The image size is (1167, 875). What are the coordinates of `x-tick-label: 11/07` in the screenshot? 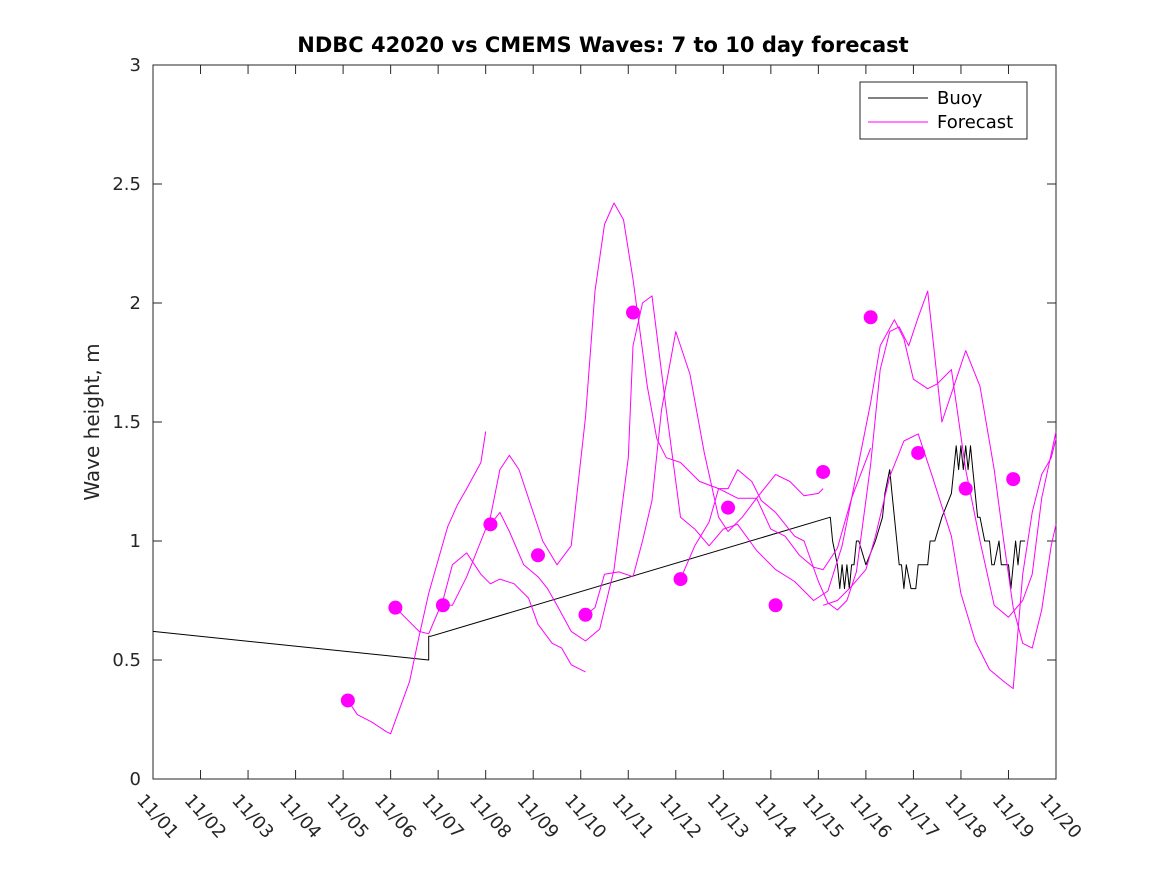 It's located at (442, 816).